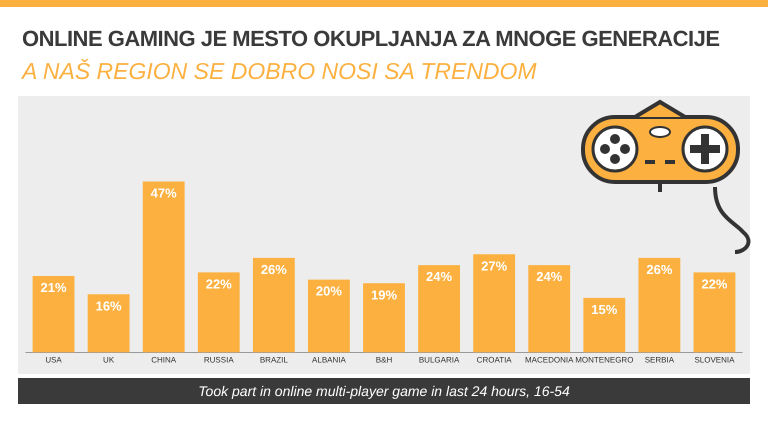 The image size is (768, 441). What do you see at coordinates (439, 359) in the screenshot?
I see `x-tick-label: BULGARIA` at bounding box center [439, 359].